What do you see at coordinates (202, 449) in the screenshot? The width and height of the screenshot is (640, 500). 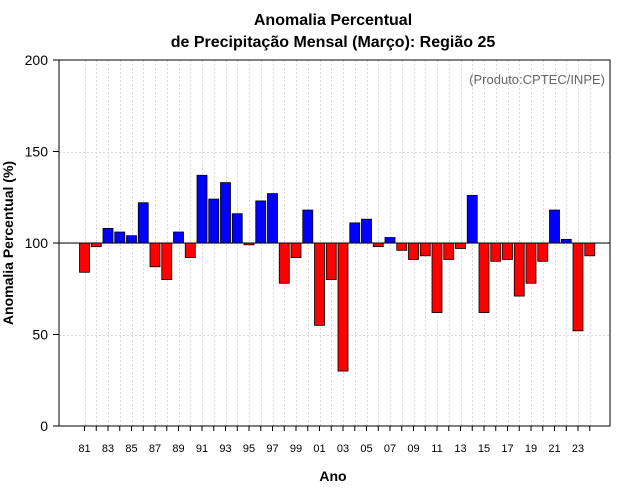 I see `x-tick-label: 91` at bounding box center [202, 449].